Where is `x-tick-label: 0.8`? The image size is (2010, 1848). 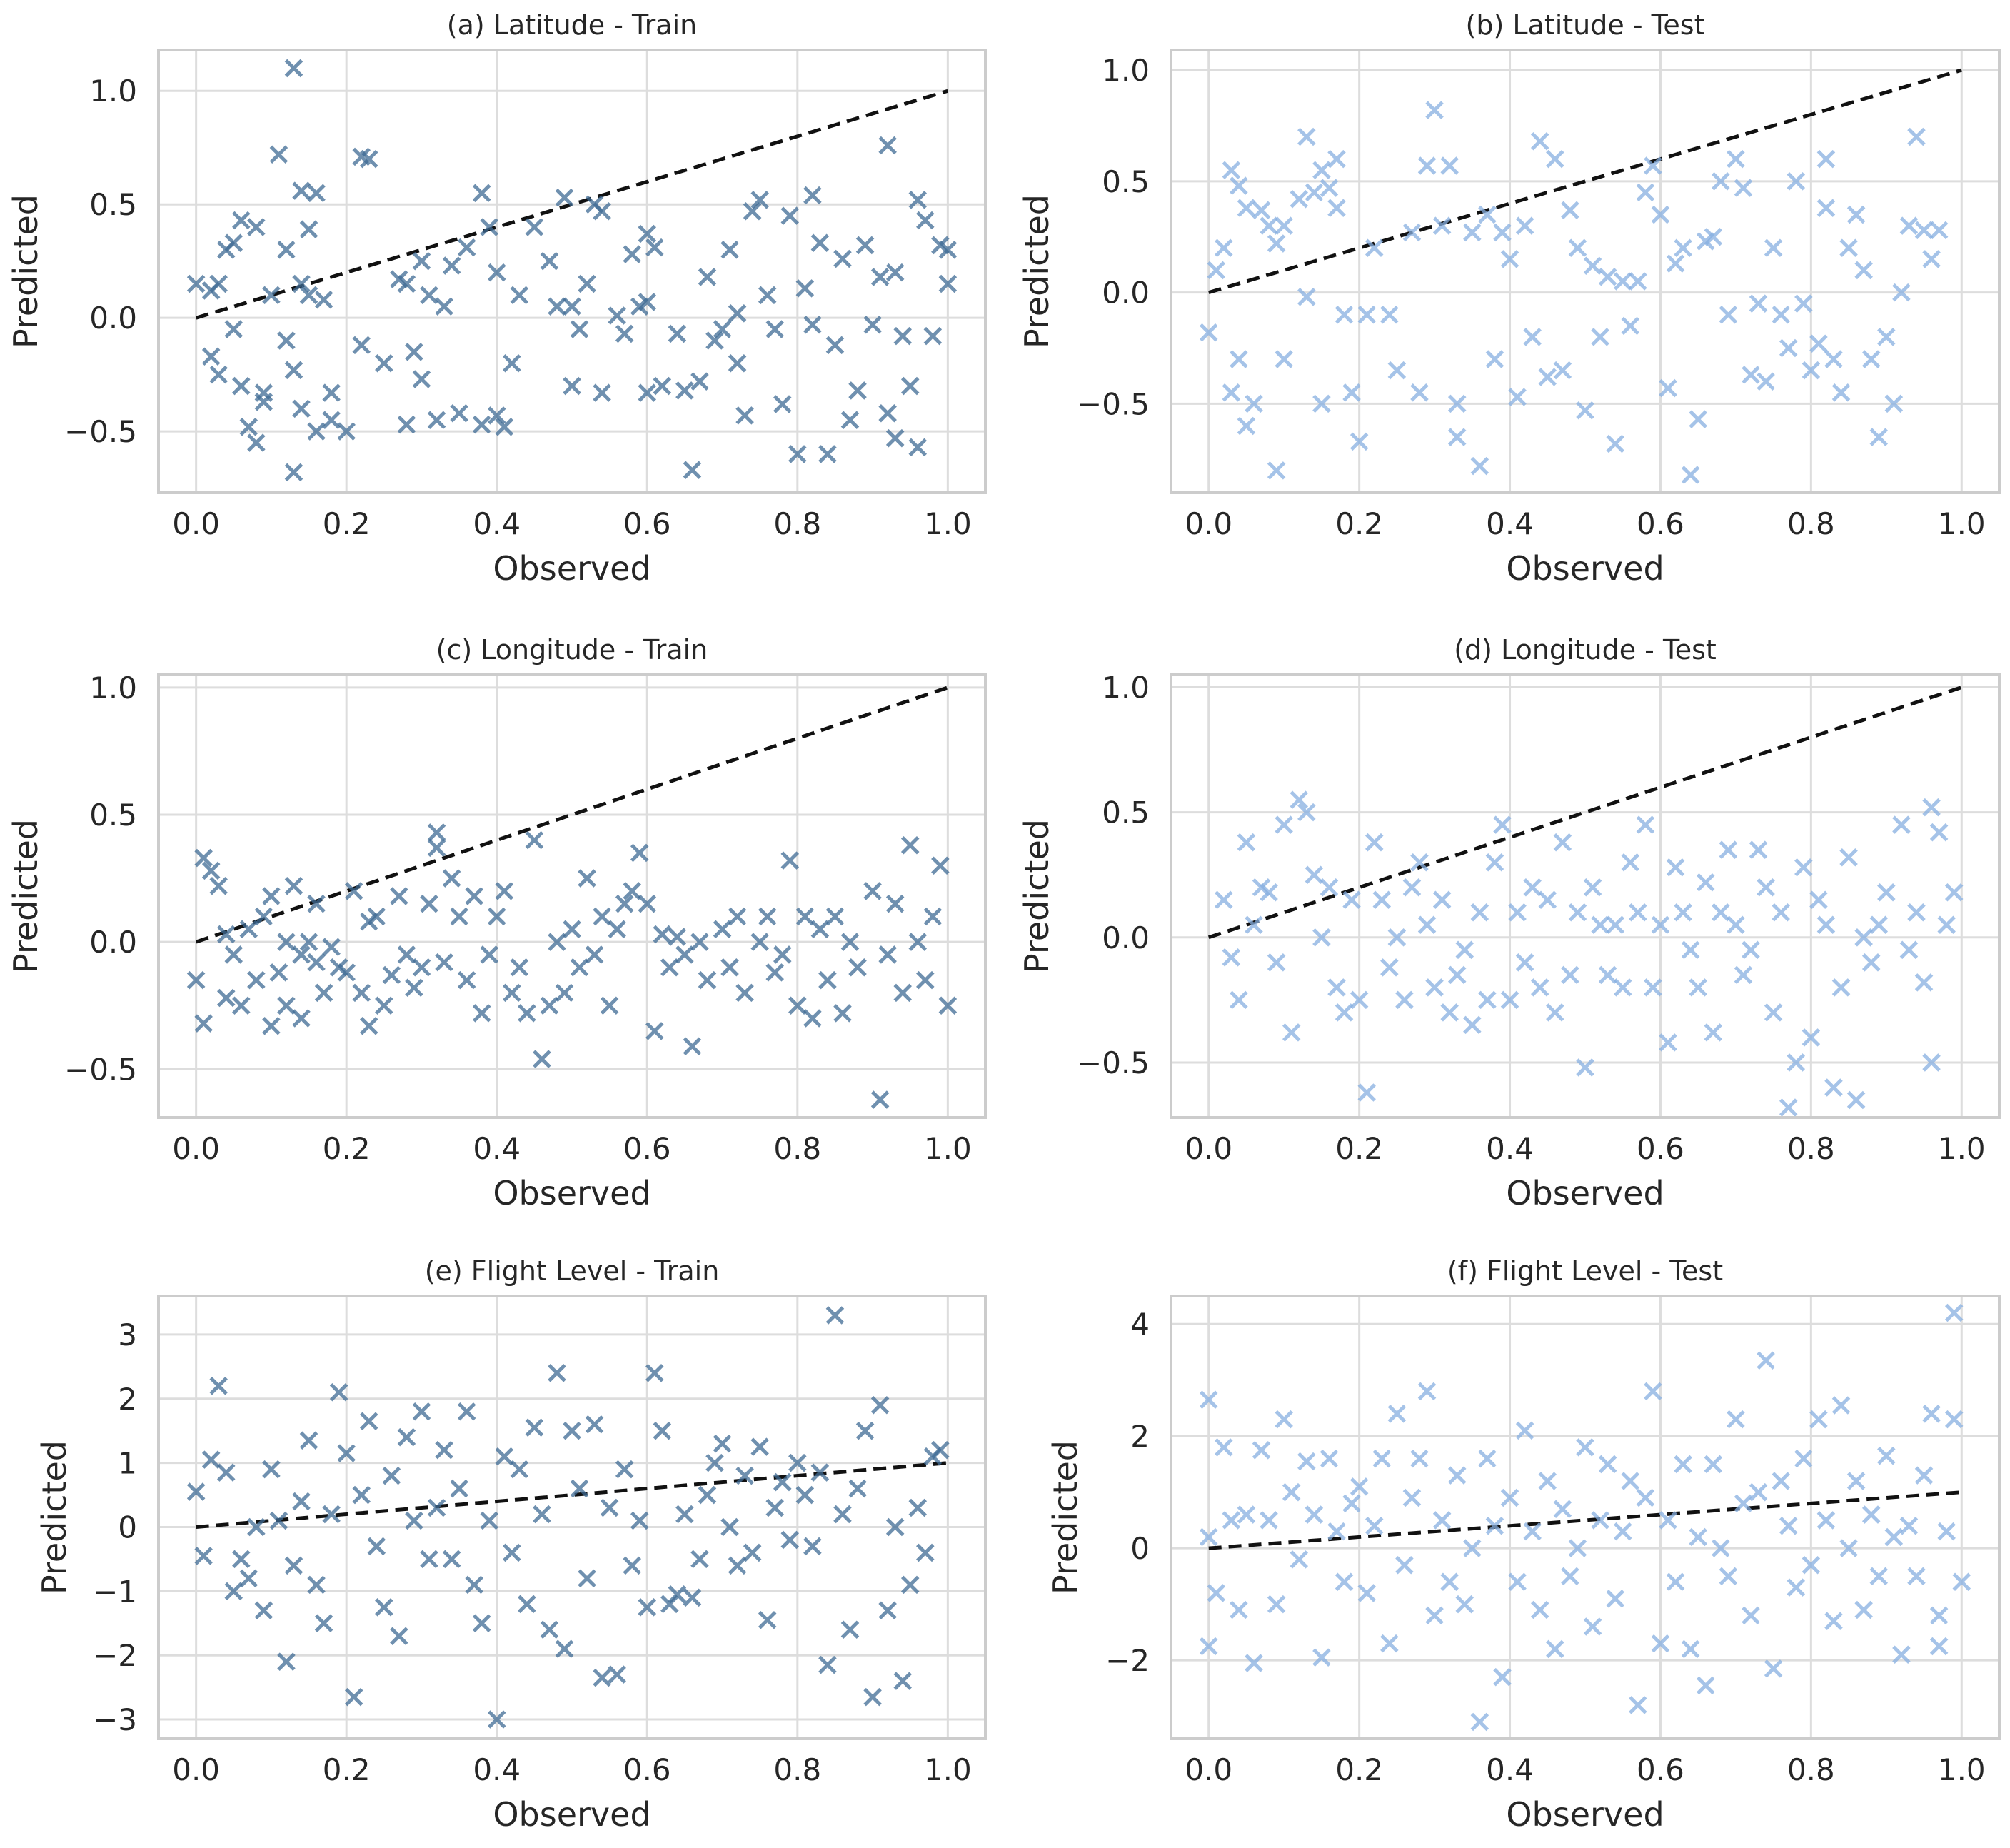 x-tick-label: 0.8 is located at coordinates (1811, 523).